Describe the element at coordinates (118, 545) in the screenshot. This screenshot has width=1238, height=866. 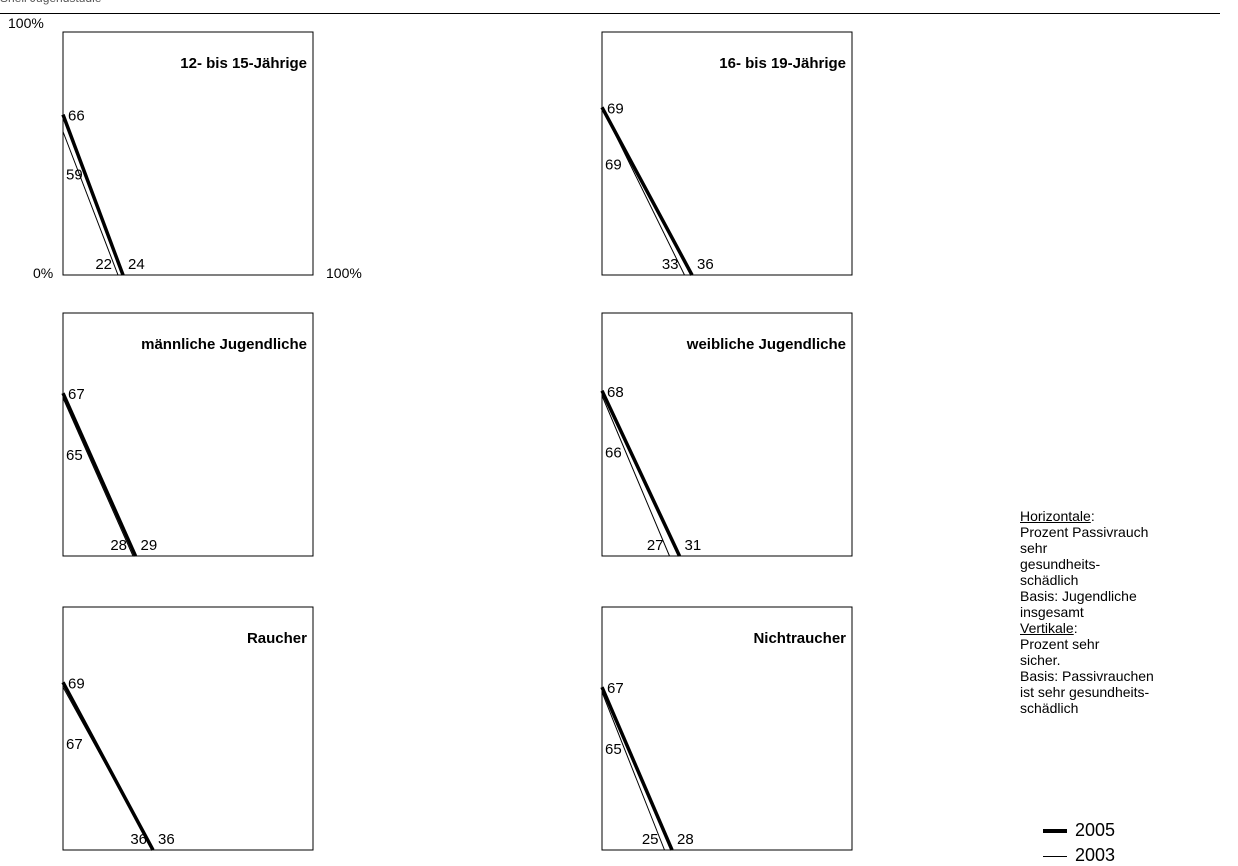
I see `label-2003-x-männliche-jugendliche: 28` at that location.